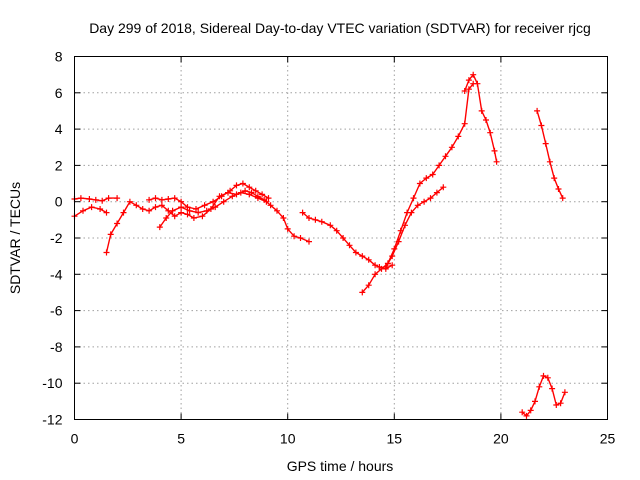 This screenshot has height=480, width=640. I want to click on y-tick-label: 4, so click(59, 129).